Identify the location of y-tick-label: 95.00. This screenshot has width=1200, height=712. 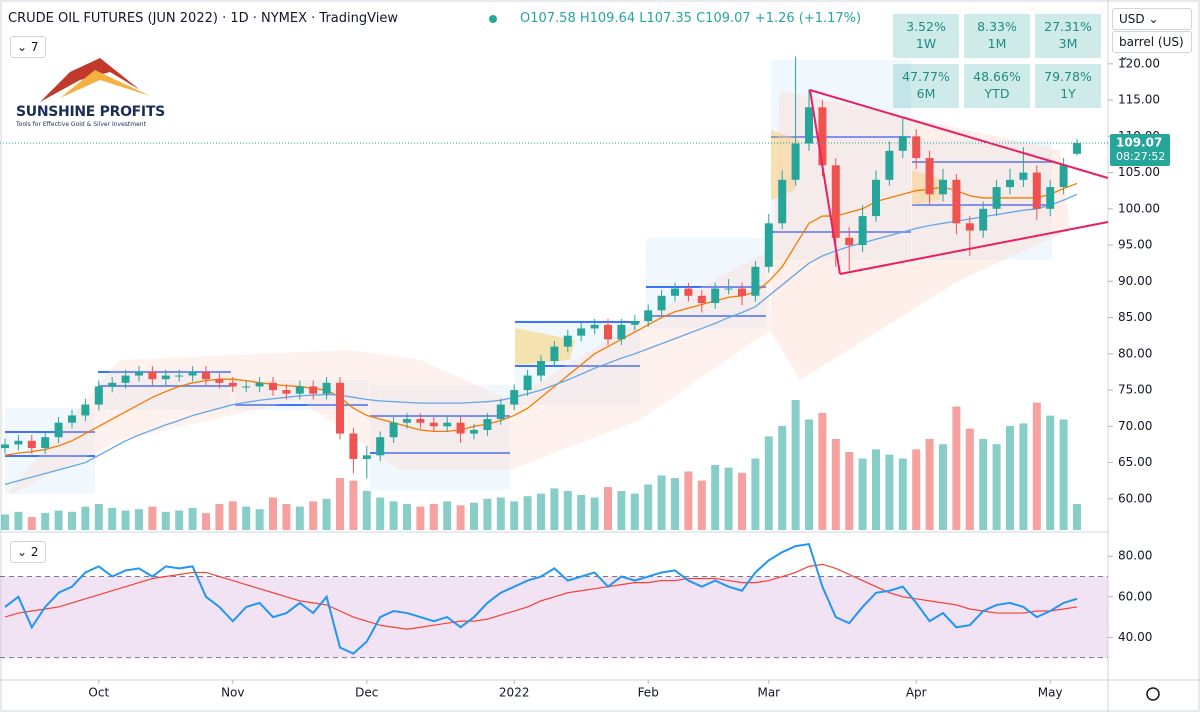
(1135, 245).